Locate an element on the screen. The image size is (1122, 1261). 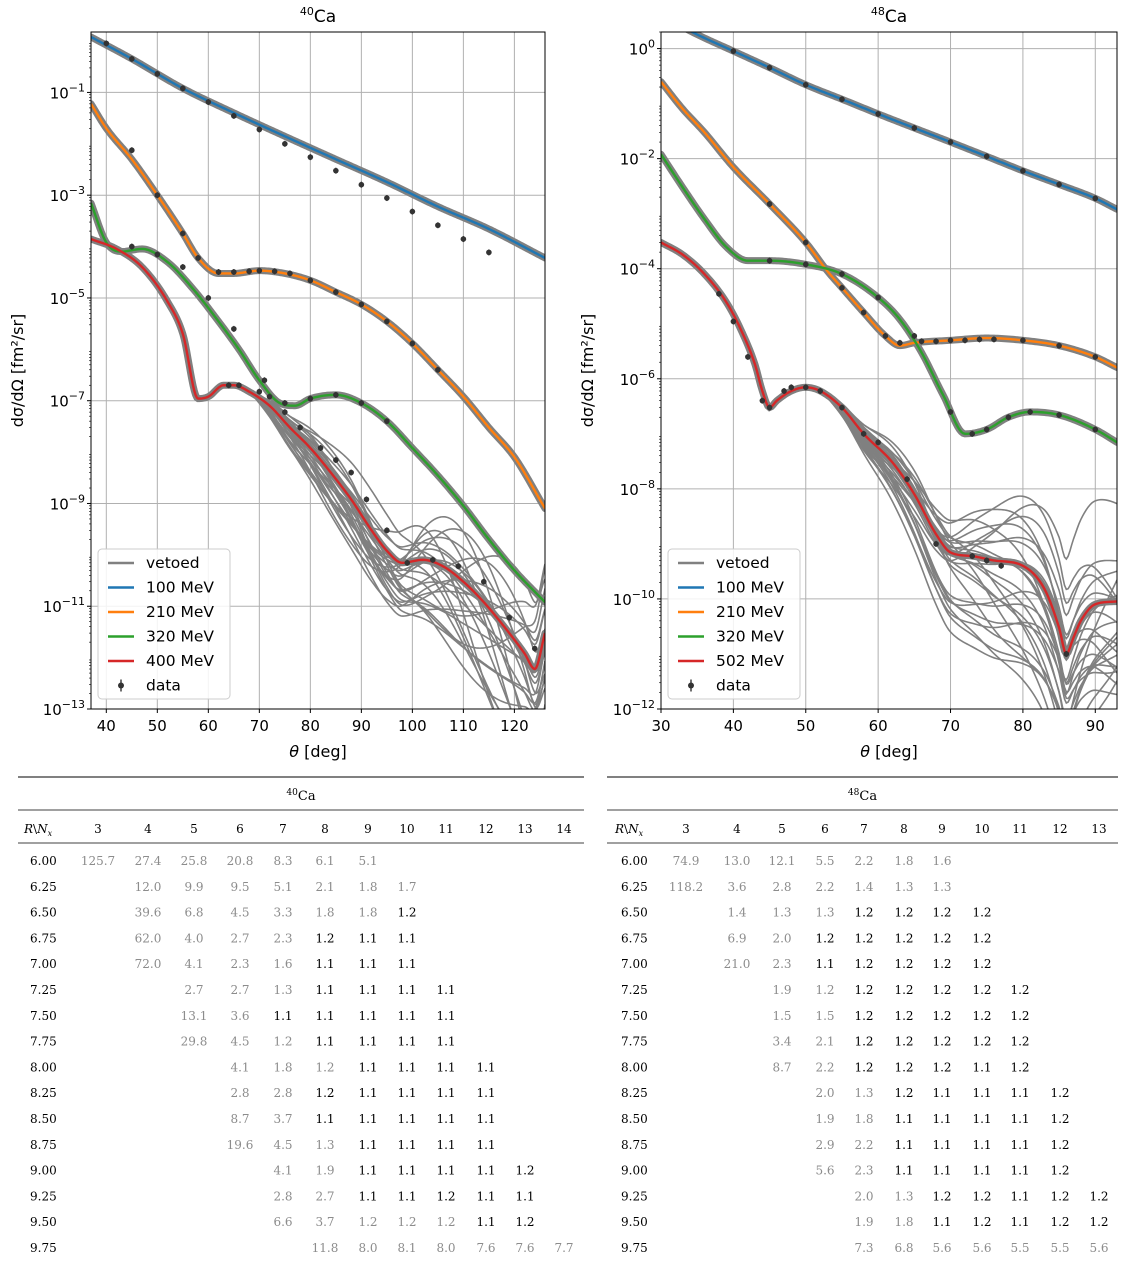
table-col-header: 7 is located at coordinates (283, 829).